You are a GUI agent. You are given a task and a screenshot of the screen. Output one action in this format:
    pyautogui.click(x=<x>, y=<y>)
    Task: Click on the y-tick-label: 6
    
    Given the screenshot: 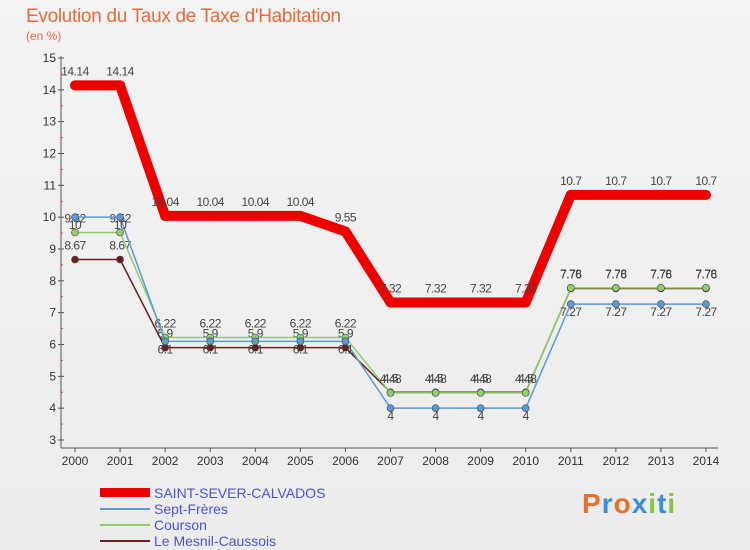 What is the action you would take?
    pyautogui.click(x=52, y=345)
    